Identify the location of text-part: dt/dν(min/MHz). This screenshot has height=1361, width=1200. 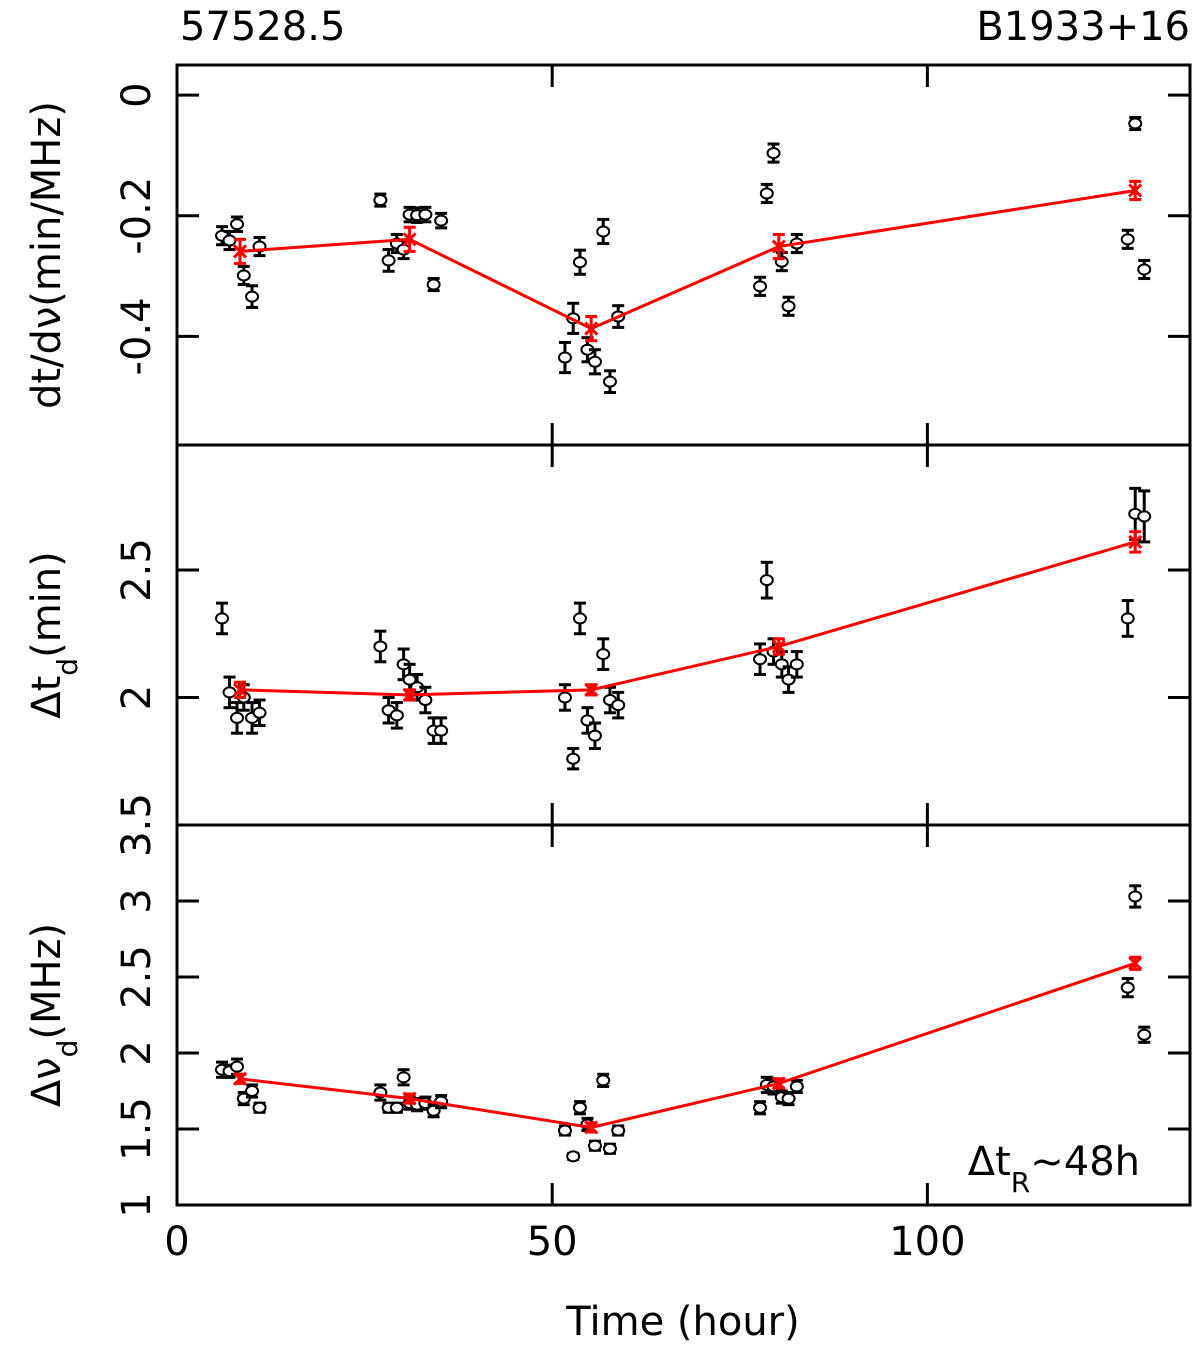
(47, 255).